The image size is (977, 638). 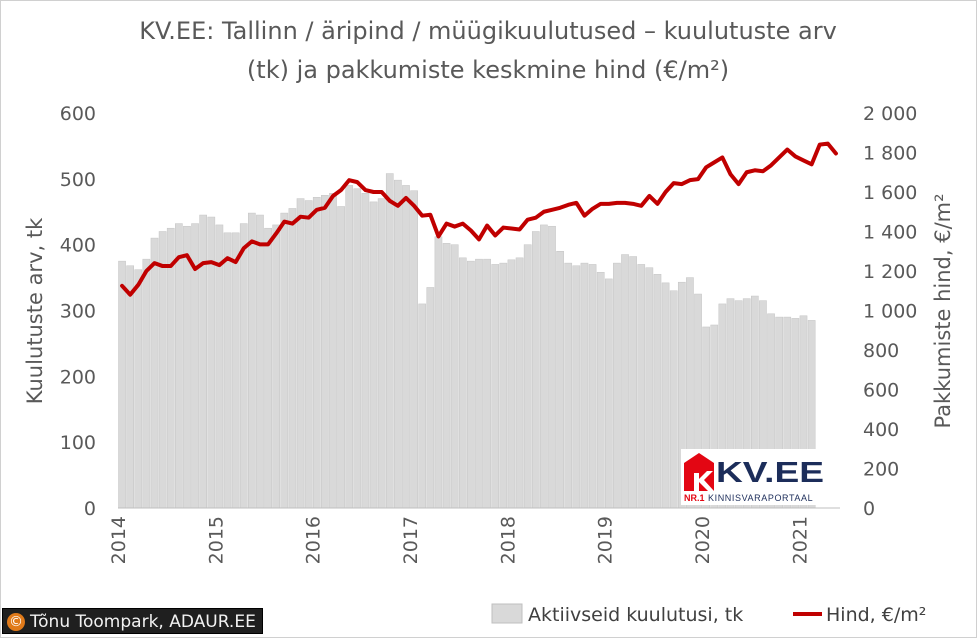 What do you see at coordinates (890, 233) in the screenshot?
I see `right-tick-label: 1 400` at bounding box center [890, 233].